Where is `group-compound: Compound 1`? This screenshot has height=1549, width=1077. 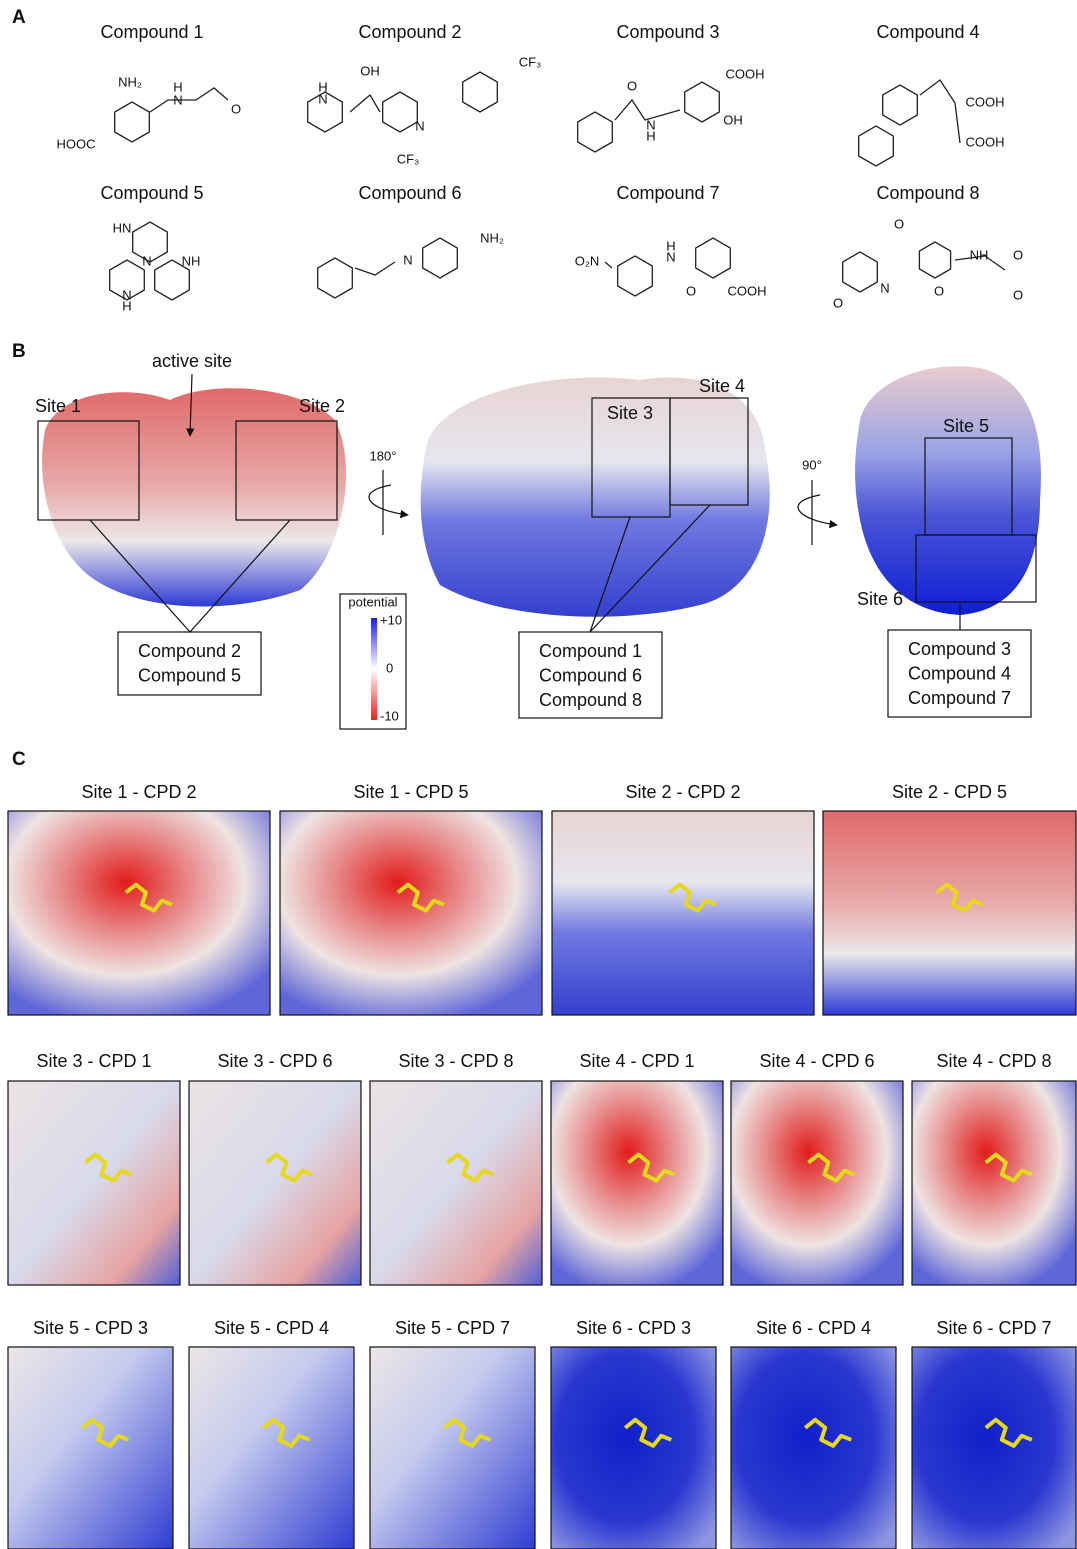
group-compound: Compound 1 is located at coordinates (590, 651).